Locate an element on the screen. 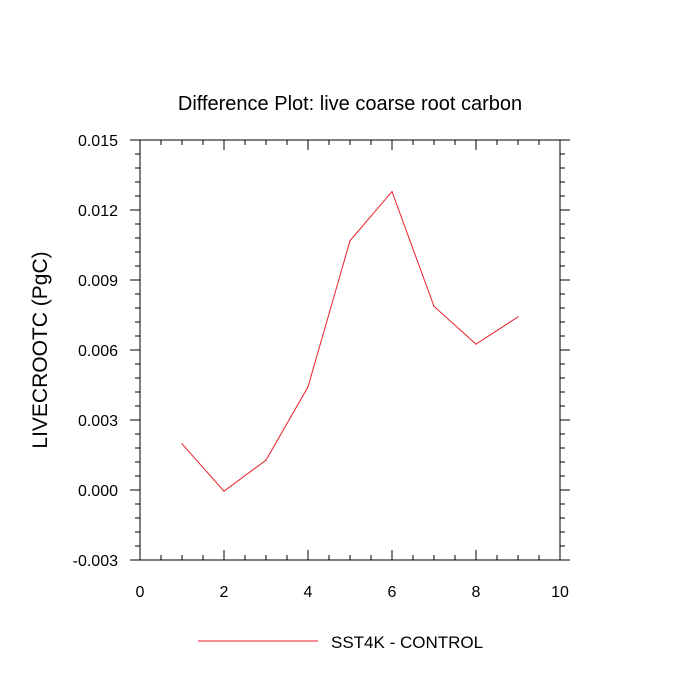  y-axis-label: LIVECROOTC (PgC) is located at coordinates (40, 349).